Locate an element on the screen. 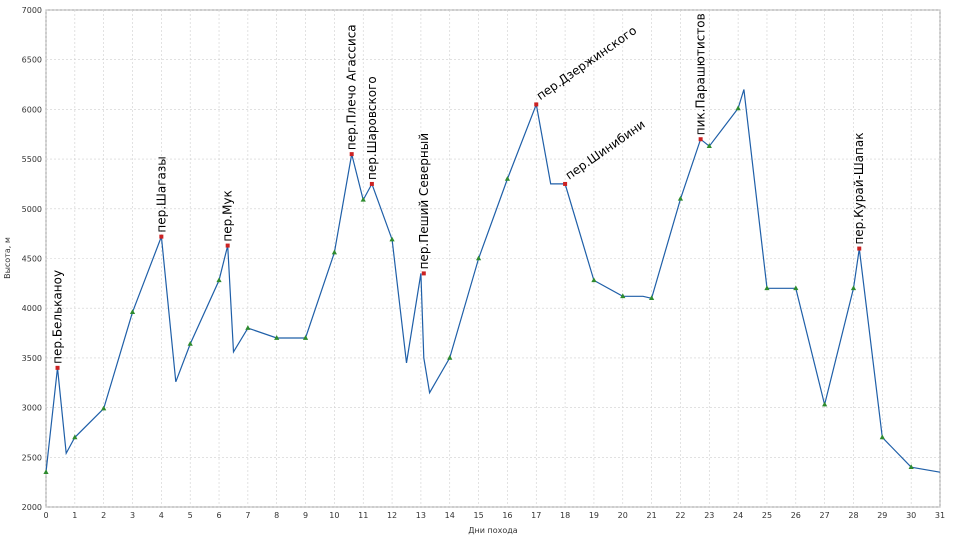 This screenshot has width=956, height=538. x-tick-label: 18 is located at coordinates (565, 515).